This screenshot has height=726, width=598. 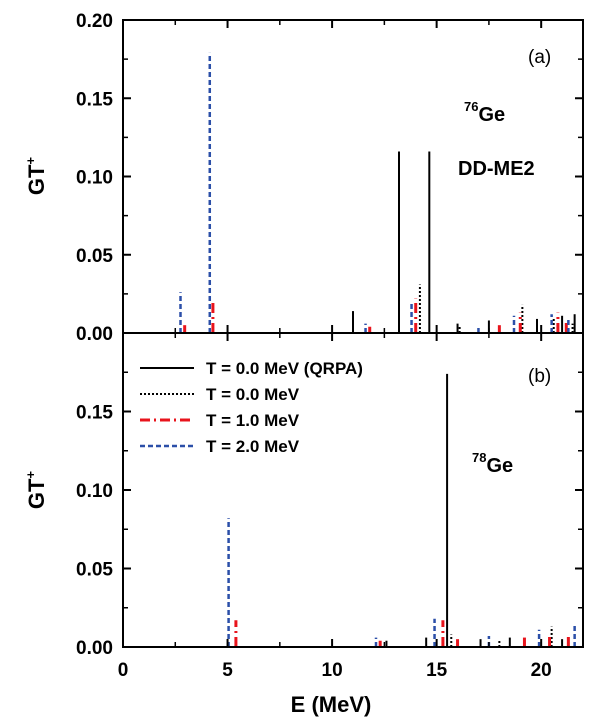 I want to click on y-axis-title-b-sup: +, so click(x=30, y=475).